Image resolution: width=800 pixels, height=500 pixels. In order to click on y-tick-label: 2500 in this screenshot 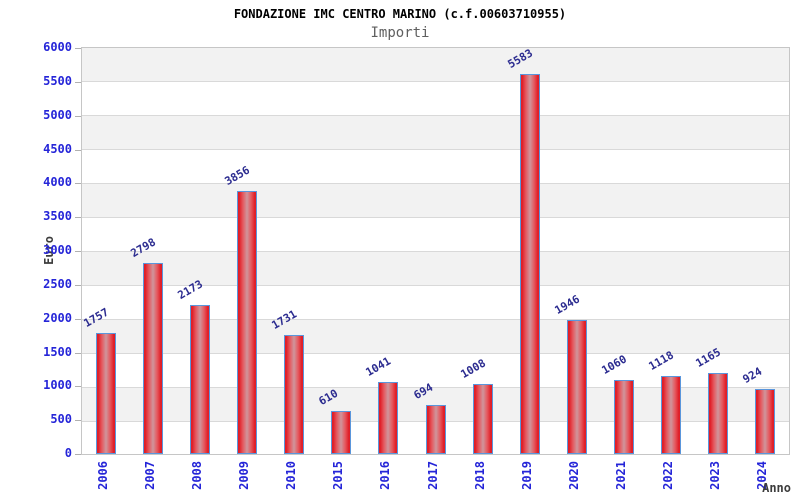, I will do `click(57, 283)`.